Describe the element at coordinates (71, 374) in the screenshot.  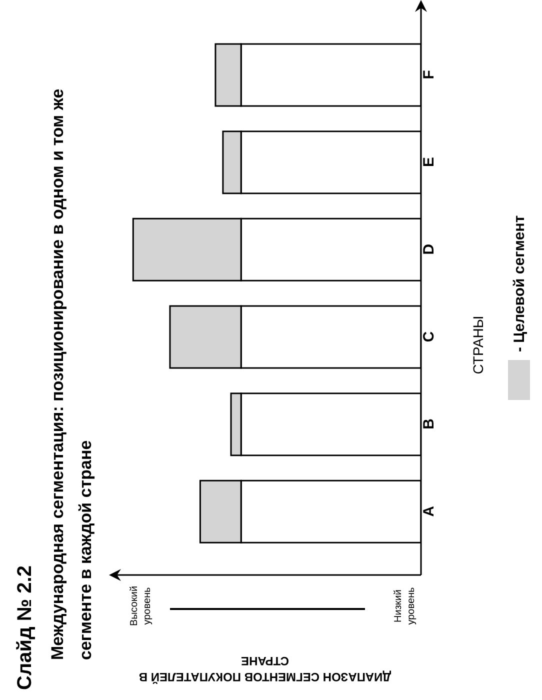
I see `text: Международная сегментация: позиционирование в одном и том же сегменте в каждой стране` at that location.